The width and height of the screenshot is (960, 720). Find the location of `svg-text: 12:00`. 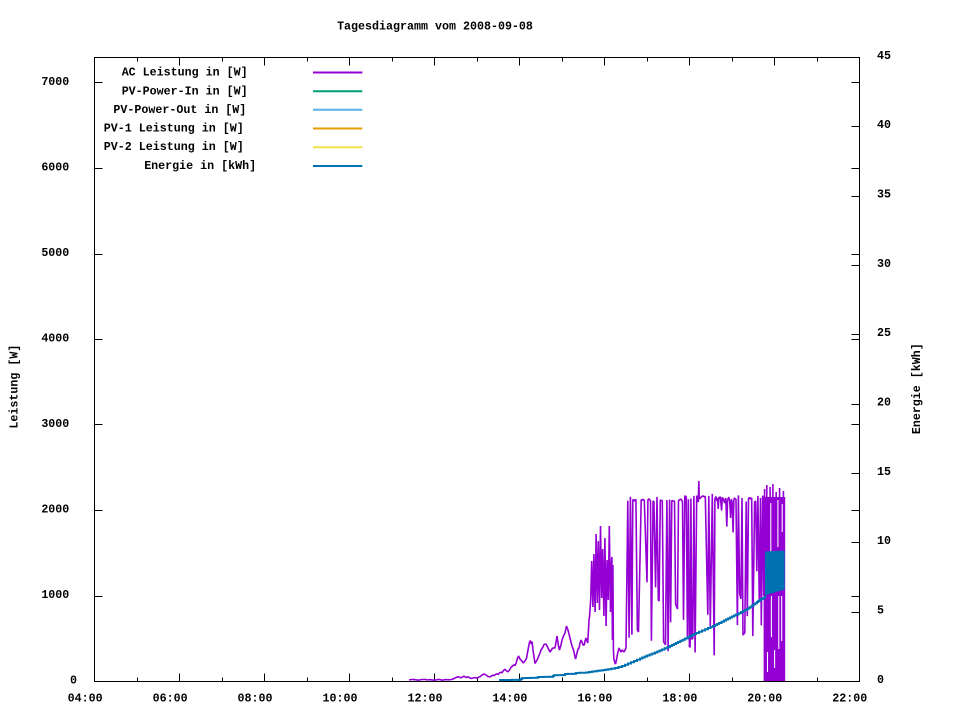

svg-text: 12:00 is located at coordinates (425, 699).